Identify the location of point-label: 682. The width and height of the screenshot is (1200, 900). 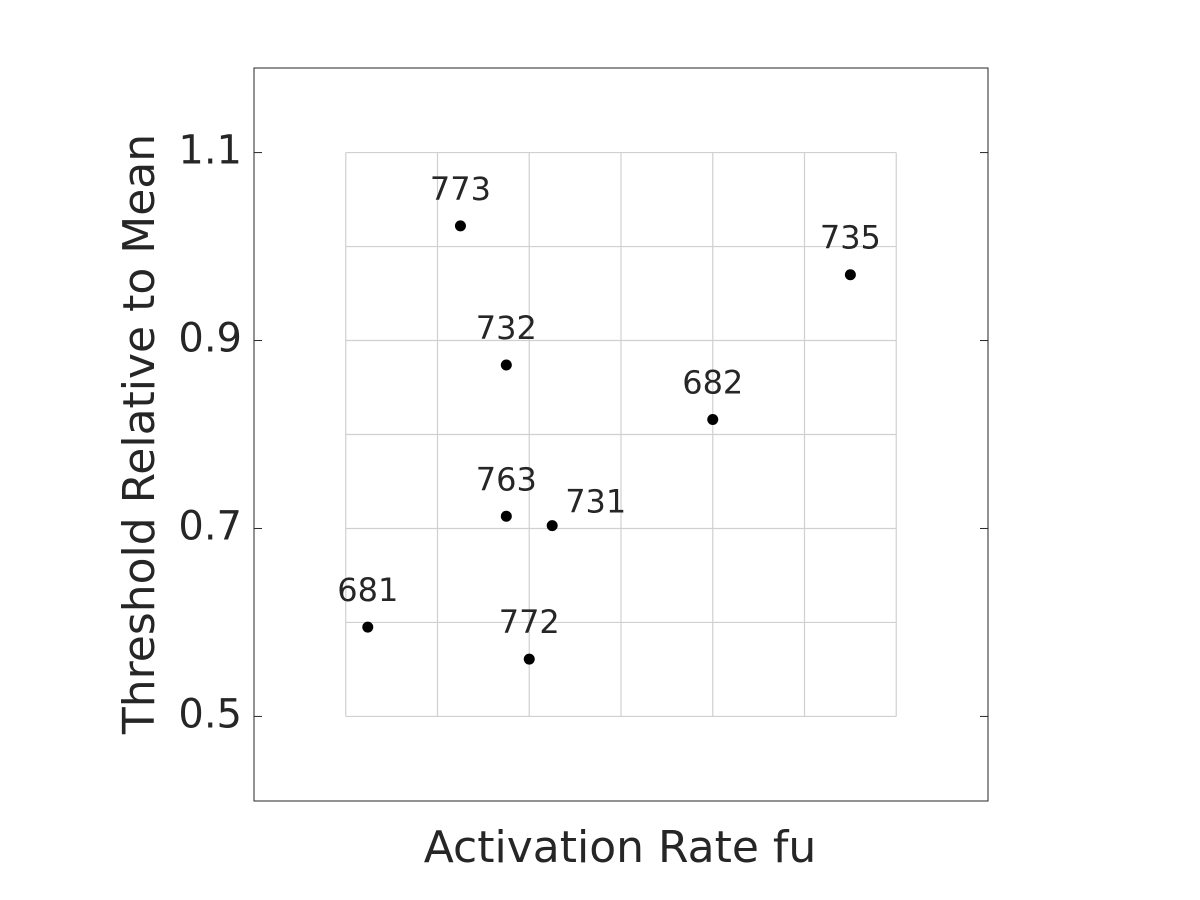
(712, 382).